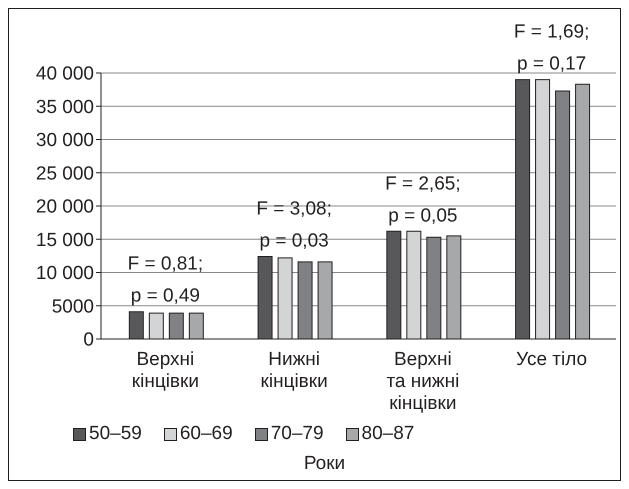 The image size is (629, 489). I want to click on y-tick-label: 30 000, so click(65, 141).